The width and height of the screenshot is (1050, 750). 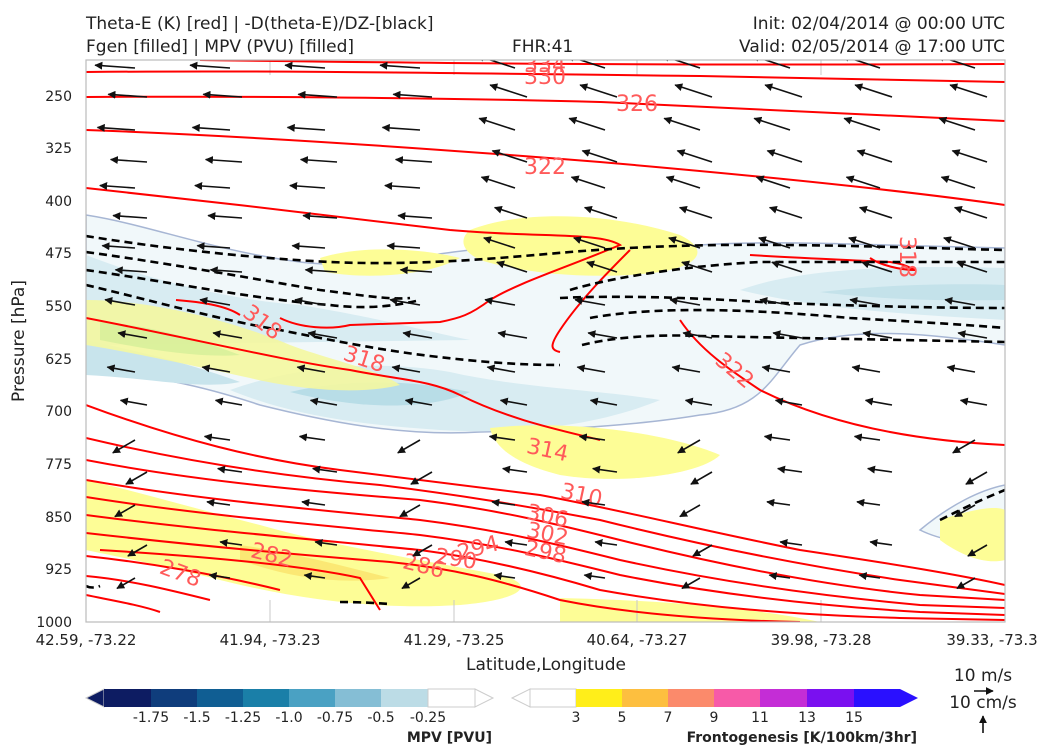 What do you see at coordinates (170, 339) in the screenshot?
I see `fgen-fill-left-core` at bounding box center [170, 339].